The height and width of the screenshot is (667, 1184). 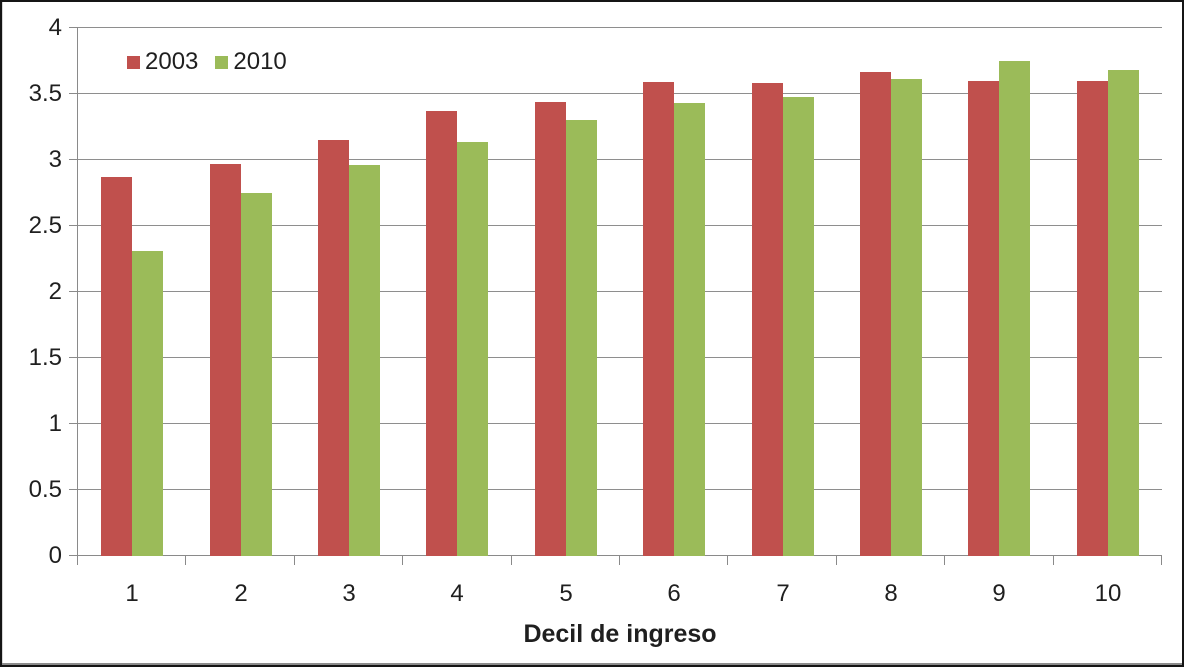 What do you see at coordinates (620, 634) in the screenshot?
I see `x-axis-title: Decil de ingreso` at bounding box center [620, 634].